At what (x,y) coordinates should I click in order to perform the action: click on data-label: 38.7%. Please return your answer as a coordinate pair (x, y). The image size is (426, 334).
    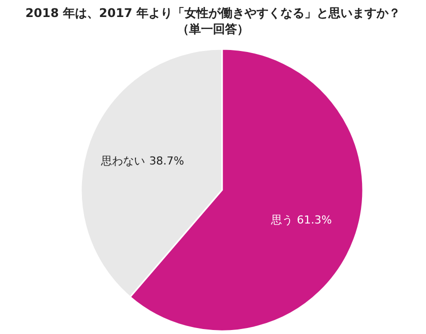
    Looking at the image, I should click on (166, 161).